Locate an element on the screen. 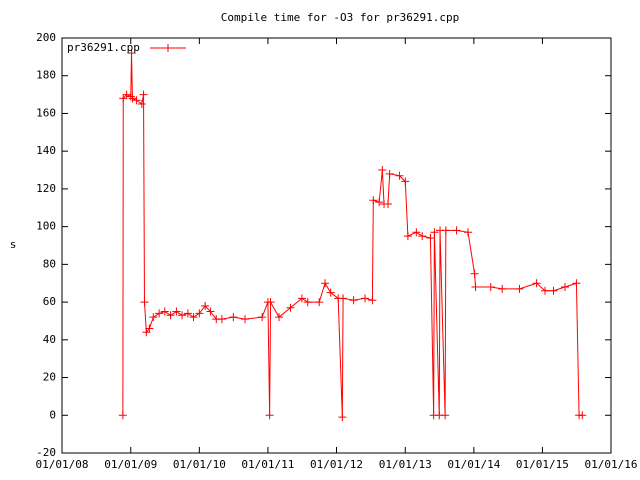 The width and height of the screenshot is (640, 480). y-tick-label: 80 is located at coordinates (49, 263).